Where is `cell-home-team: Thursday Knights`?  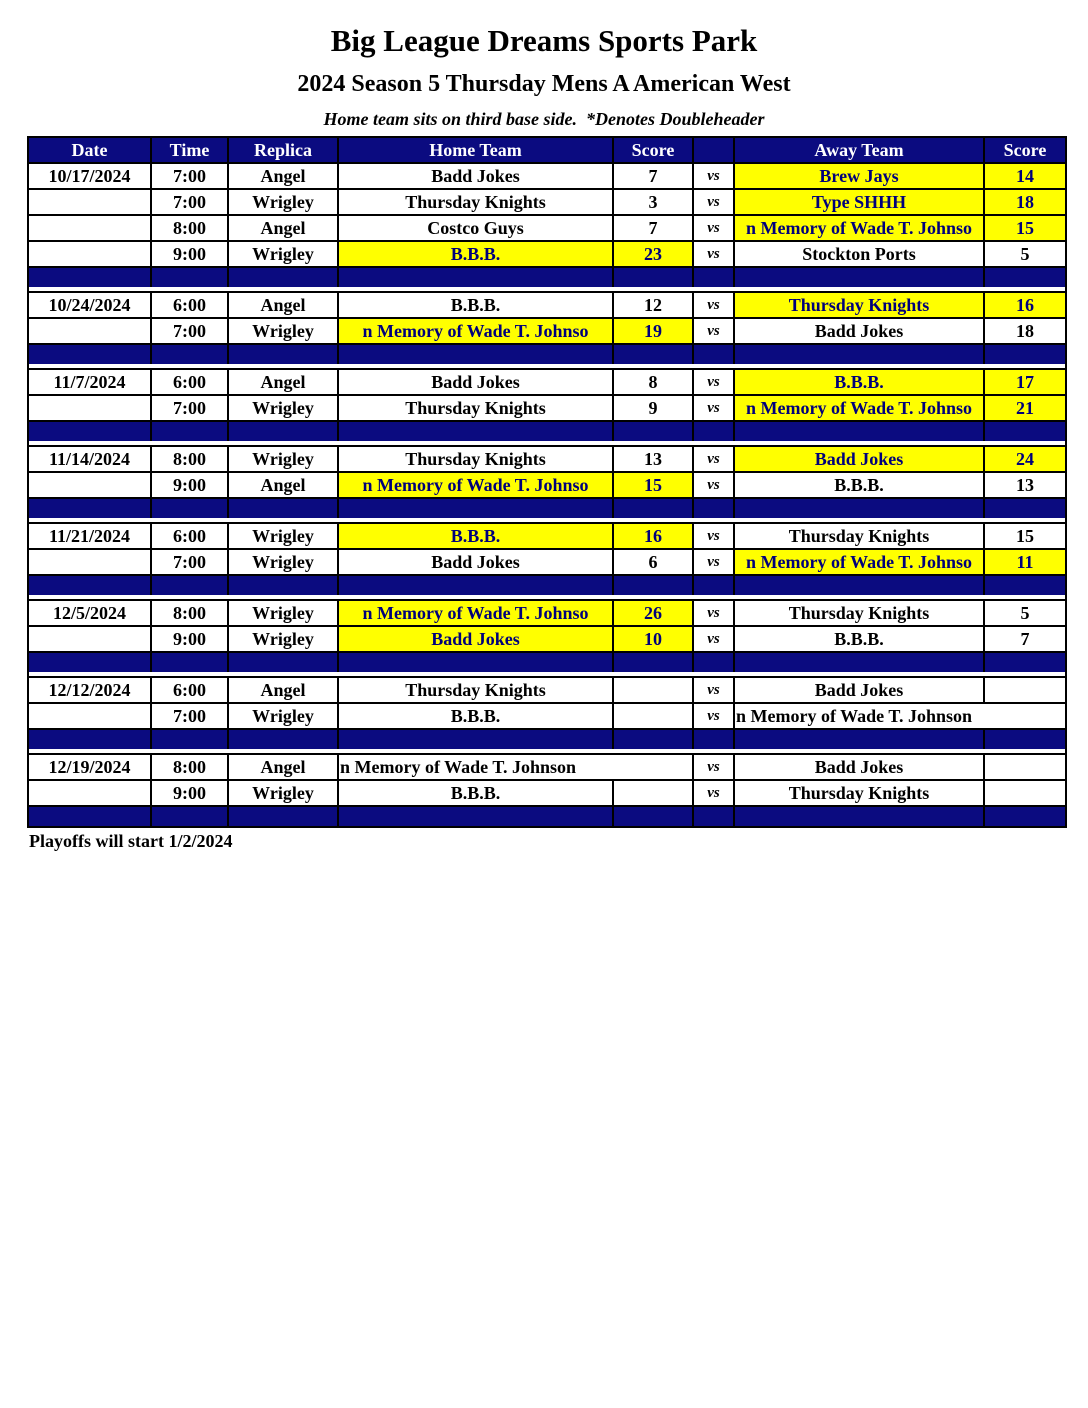 cell-home-team: Thursday Knights is located at coordinates (476, 202).